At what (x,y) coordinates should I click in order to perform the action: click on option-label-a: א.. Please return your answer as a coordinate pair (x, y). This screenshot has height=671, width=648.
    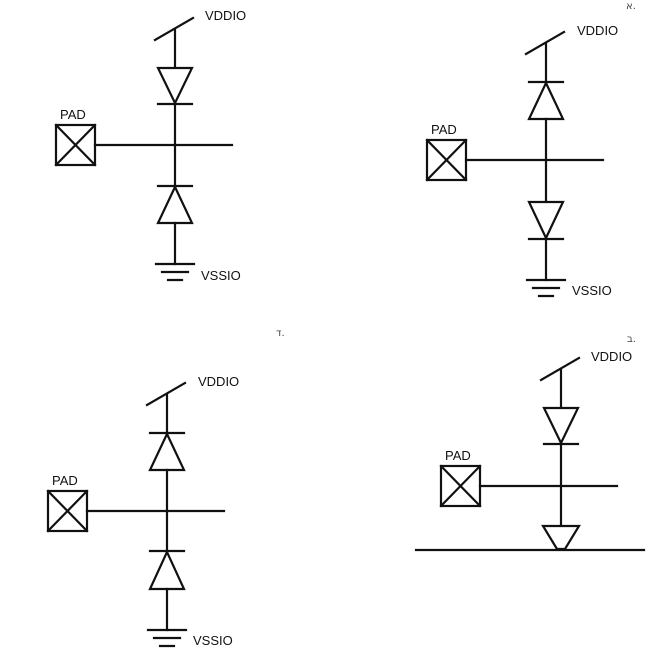
    Looking at the image, I should click on (631, 6).